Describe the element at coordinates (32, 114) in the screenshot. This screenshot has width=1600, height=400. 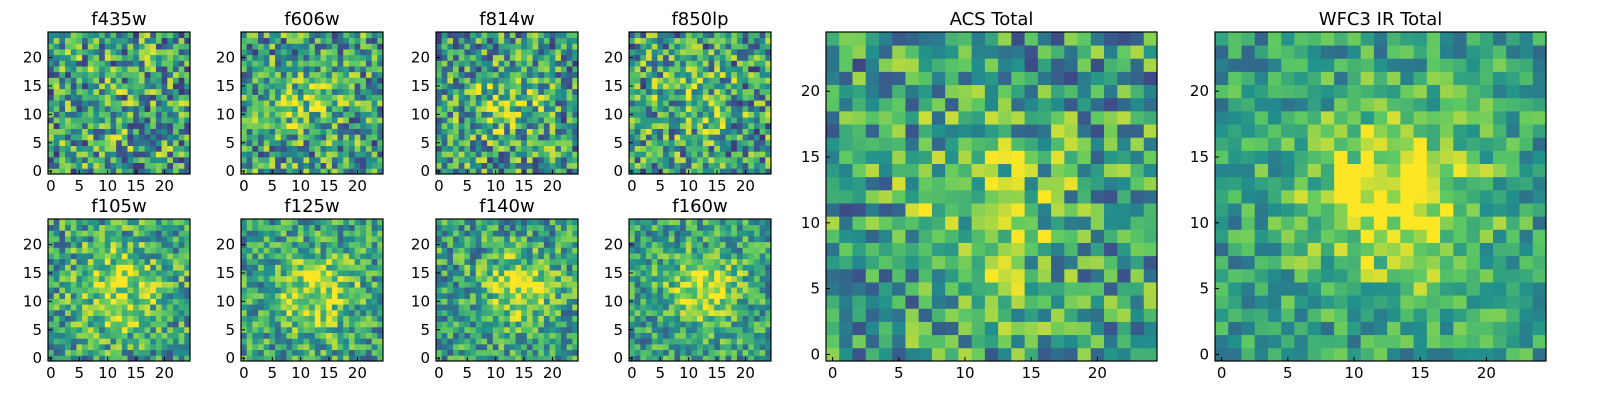
I see `y-tick-label: 10` at that location.